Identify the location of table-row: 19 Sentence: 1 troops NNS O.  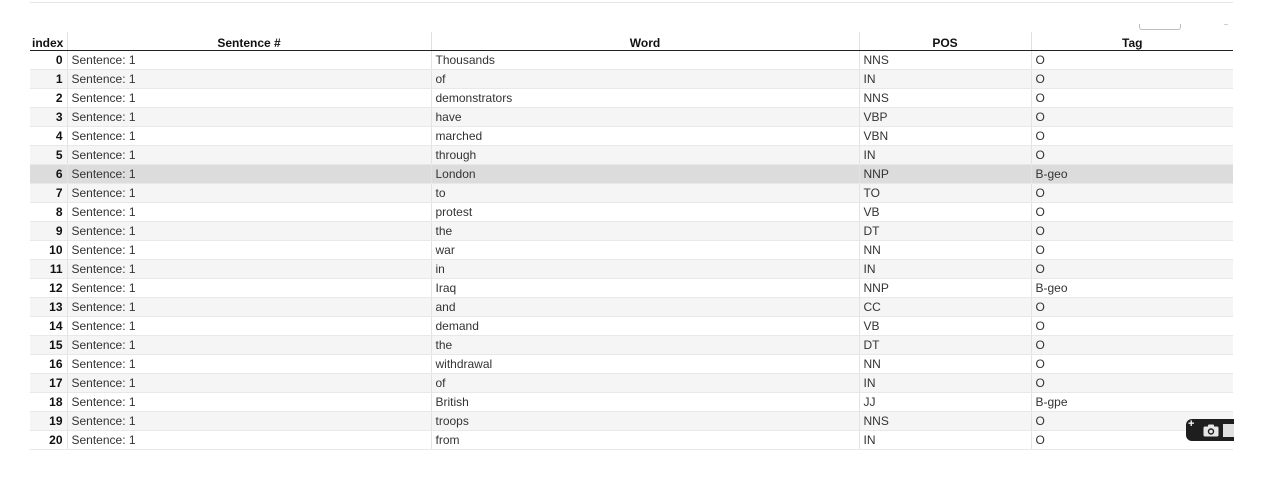
(631, 421).